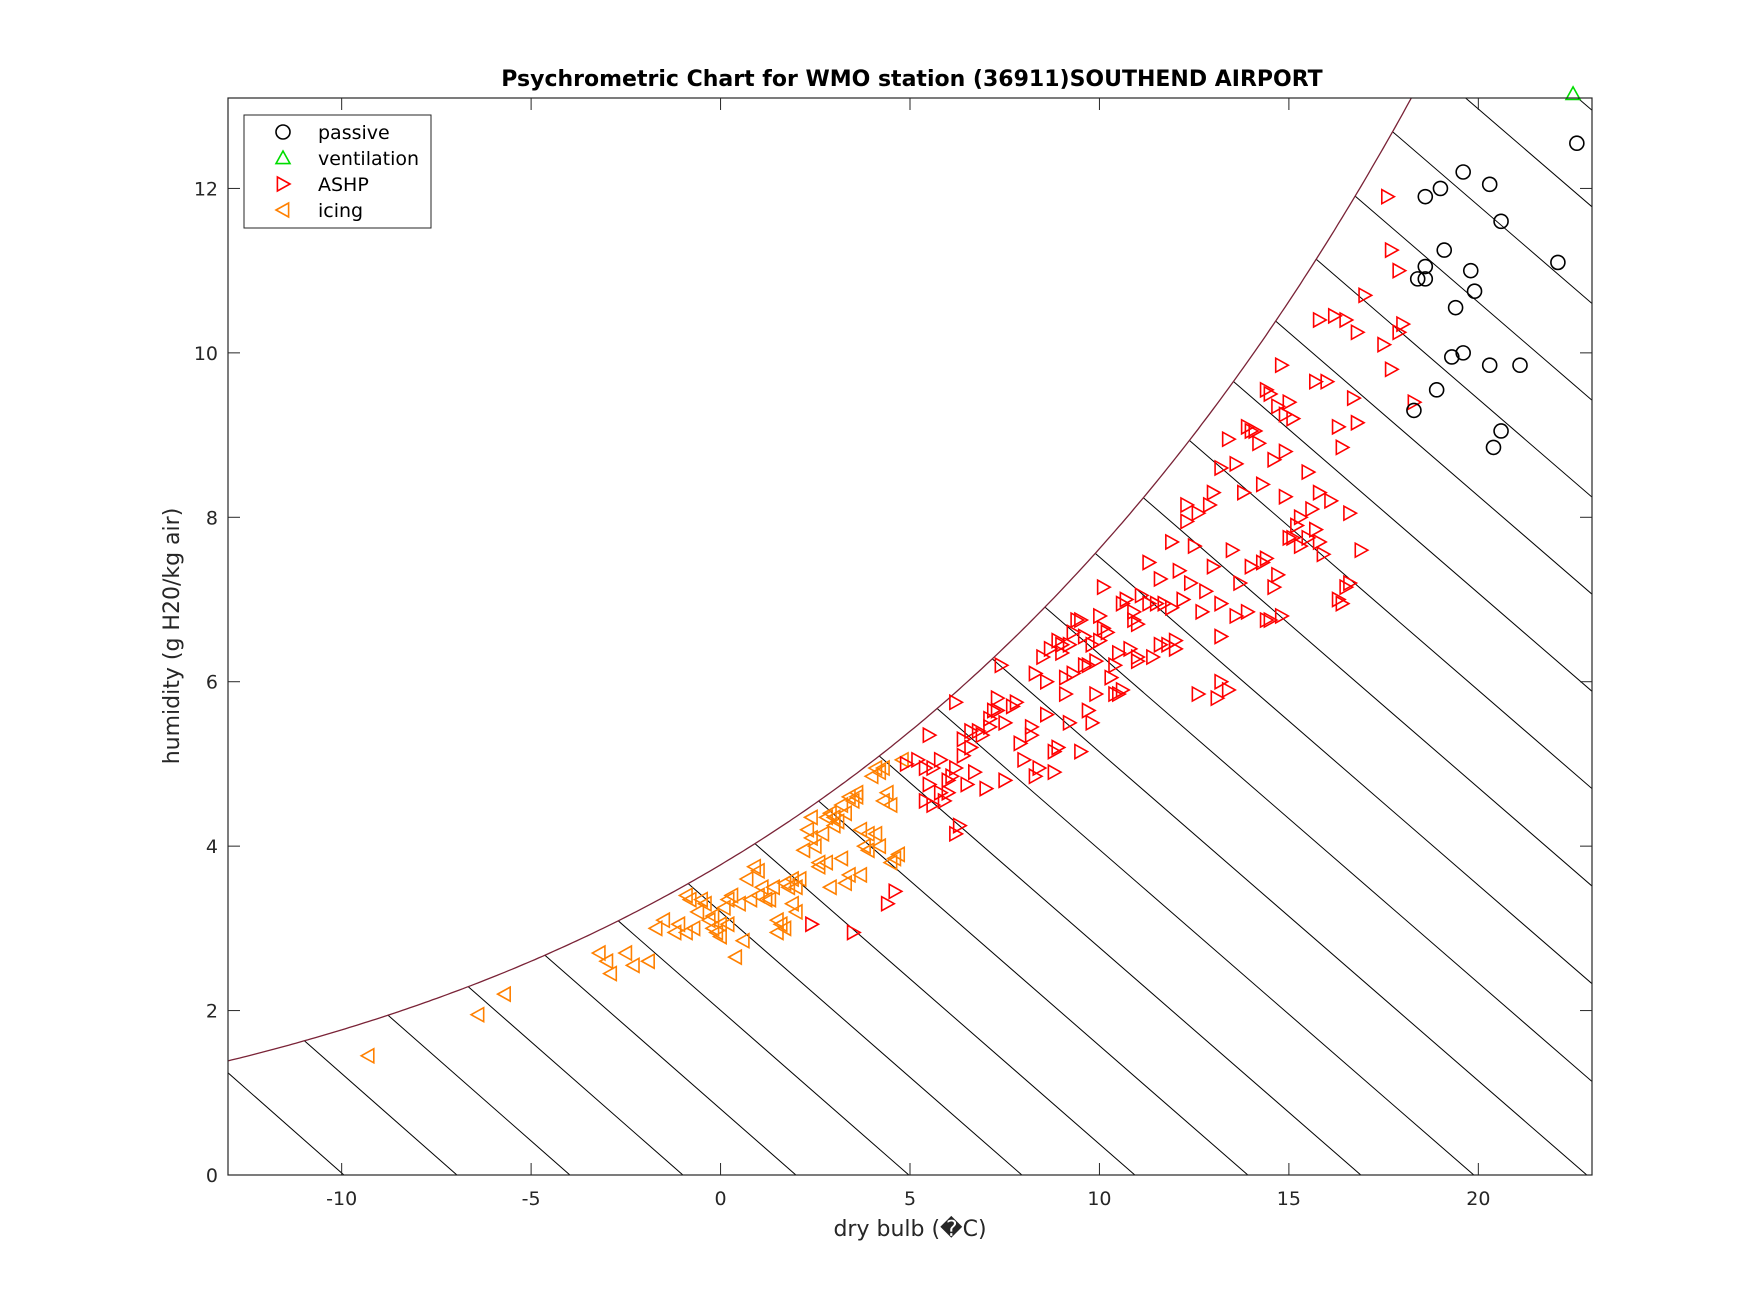 This screenshot has width=1750, height=1313. Describe the element at coordinates (531, 1199) in the screenshot. I see `x-tick-label: -5` at that location.